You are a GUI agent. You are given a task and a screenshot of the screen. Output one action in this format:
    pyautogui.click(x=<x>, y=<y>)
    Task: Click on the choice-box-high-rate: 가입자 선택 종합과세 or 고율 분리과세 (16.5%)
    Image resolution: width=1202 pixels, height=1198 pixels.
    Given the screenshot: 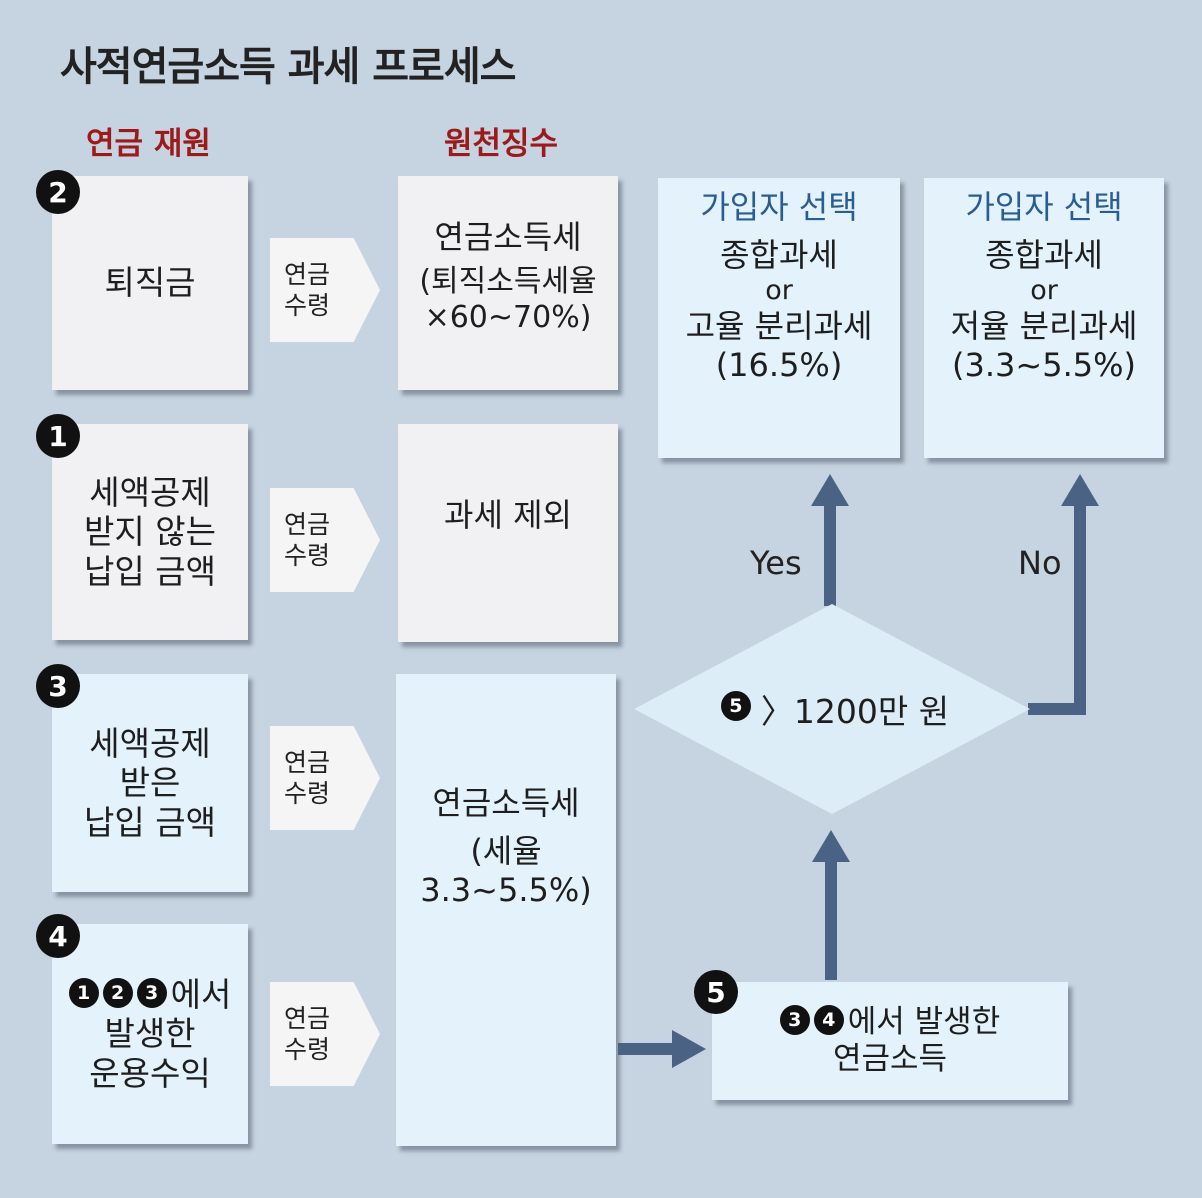 What is the action you would take?
    pyautogui.click(x=779, y=318)
    